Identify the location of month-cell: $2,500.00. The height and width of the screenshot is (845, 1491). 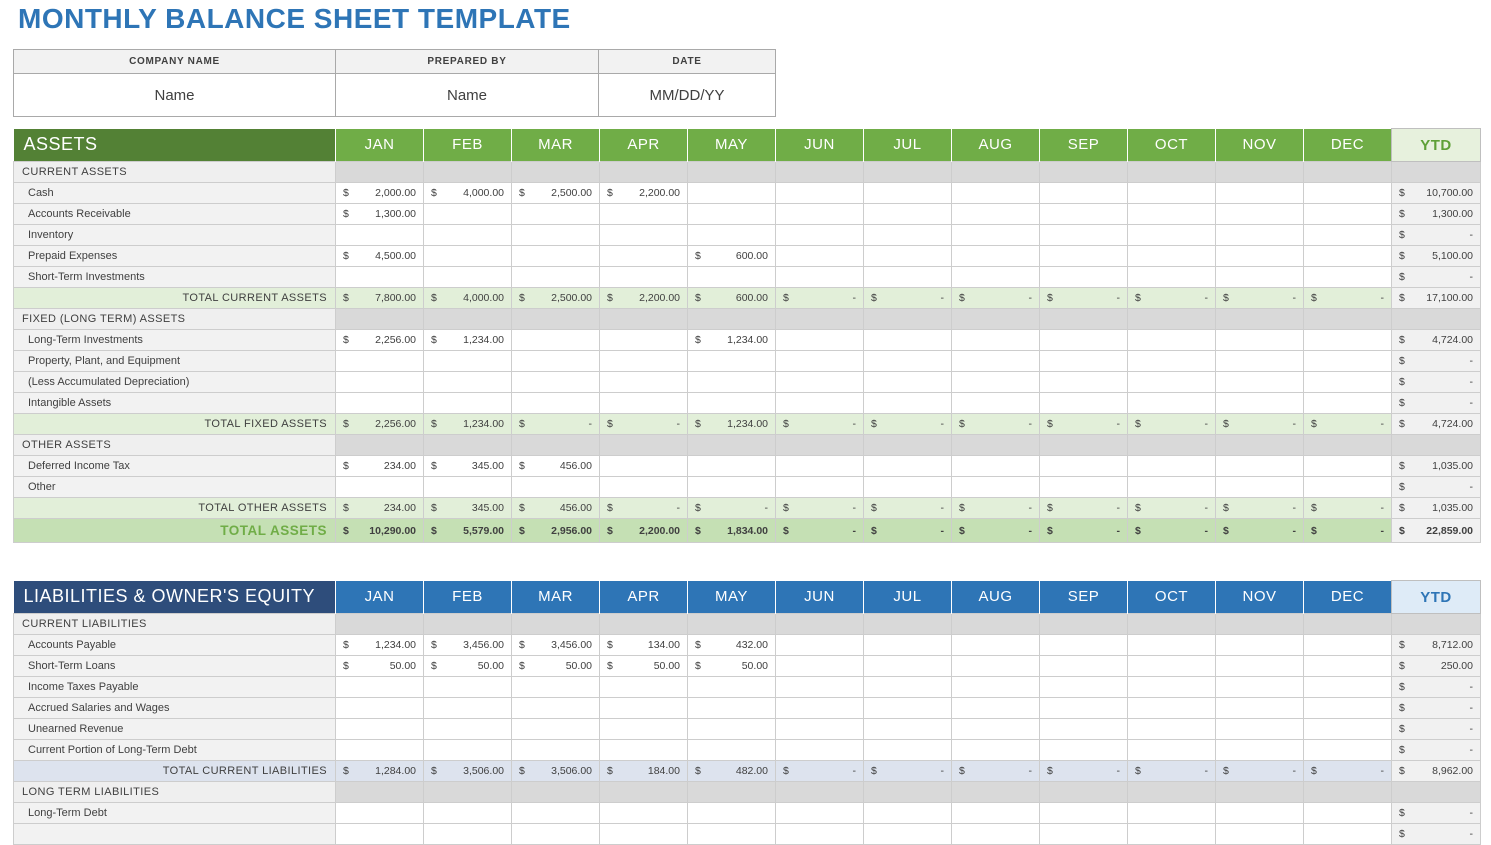
(555, 193).